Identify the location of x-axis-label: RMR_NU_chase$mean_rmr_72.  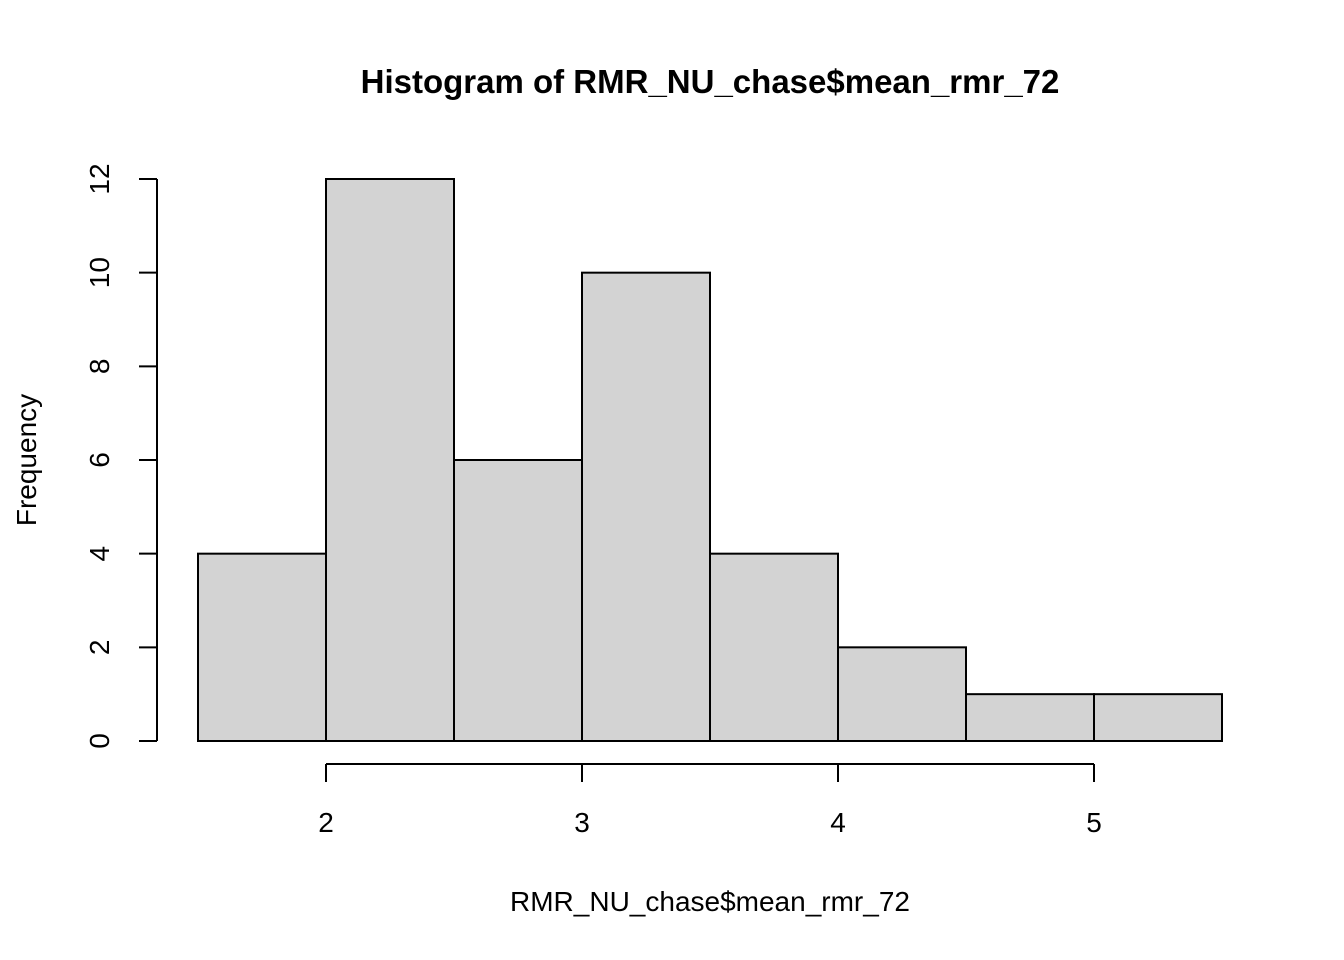
(710, 901).